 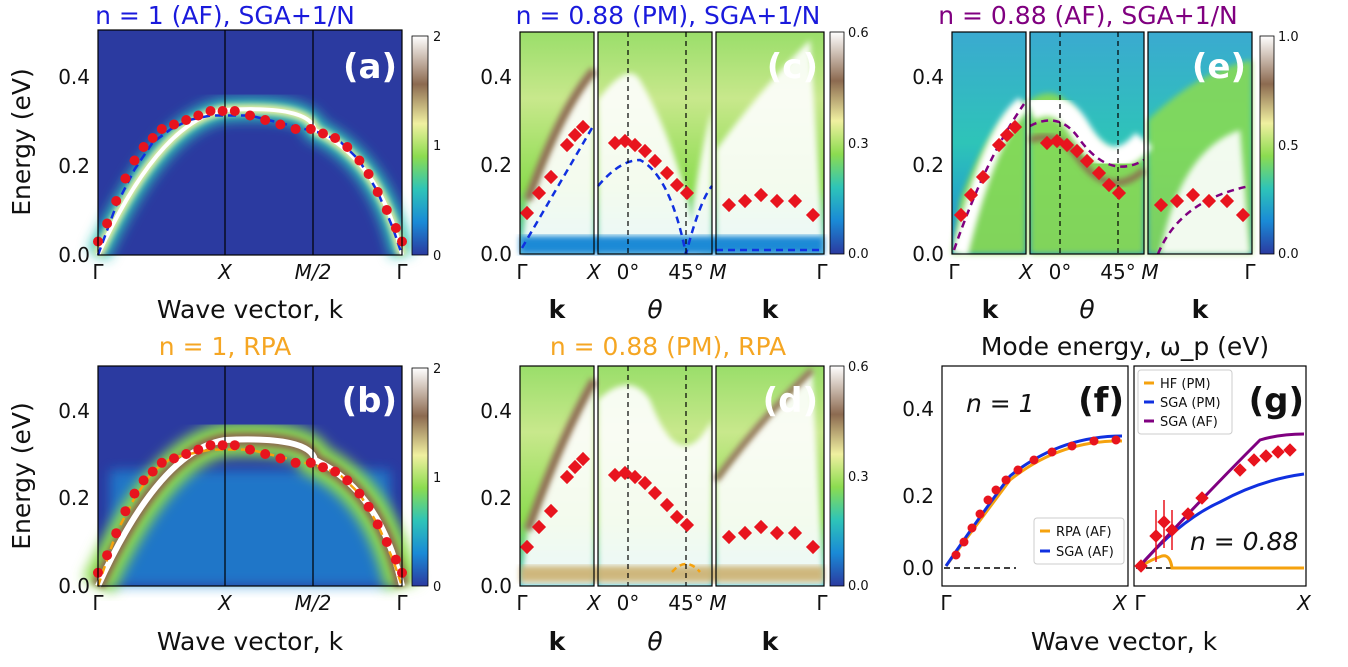 What do you see at coordinates (1288, 37) in the screenshot?
I see `panel-e-cbar-tick-top: 1.0` at bounding box center [1288, 37].